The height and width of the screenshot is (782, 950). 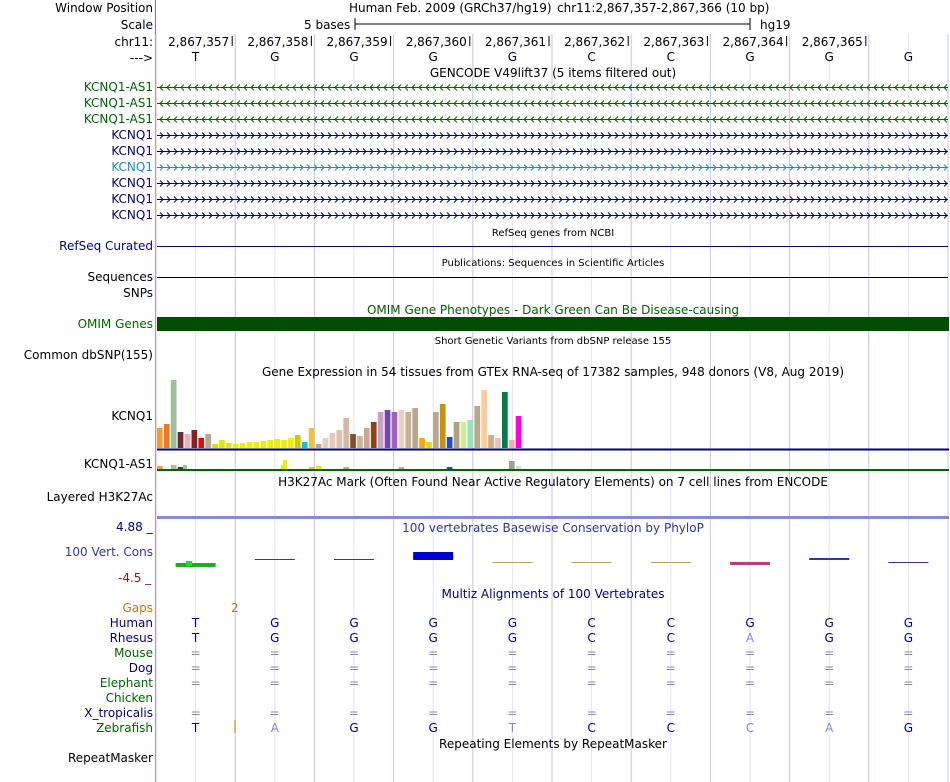 I want to click on gap-count: 2, so click(x=235, y=608).